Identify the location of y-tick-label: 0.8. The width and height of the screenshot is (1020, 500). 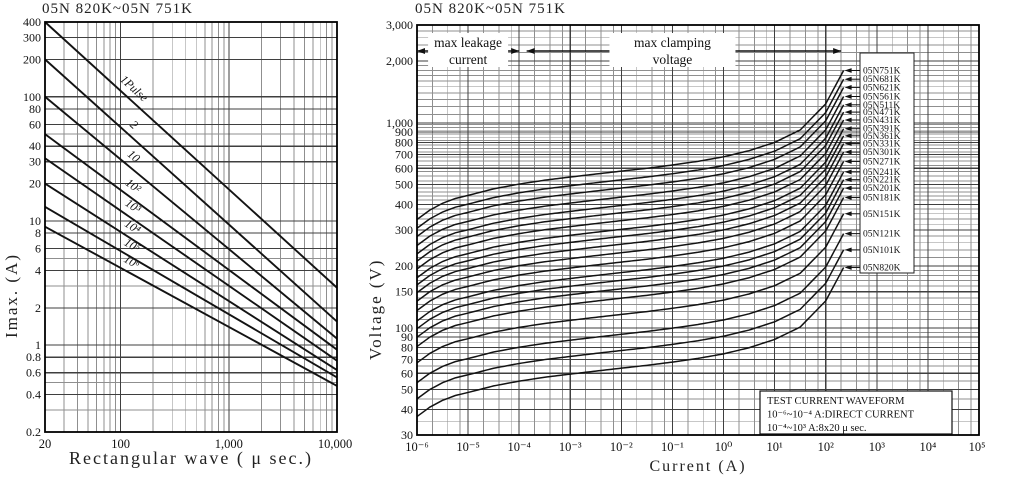
(33, 357).